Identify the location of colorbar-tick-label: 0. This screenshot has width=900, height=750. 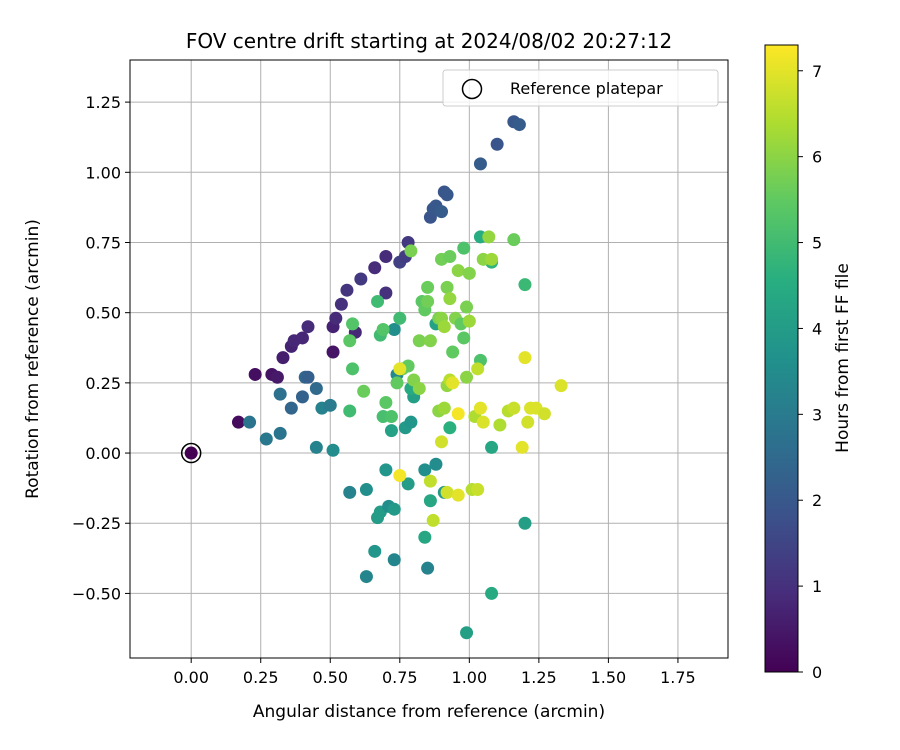
(817, 672).